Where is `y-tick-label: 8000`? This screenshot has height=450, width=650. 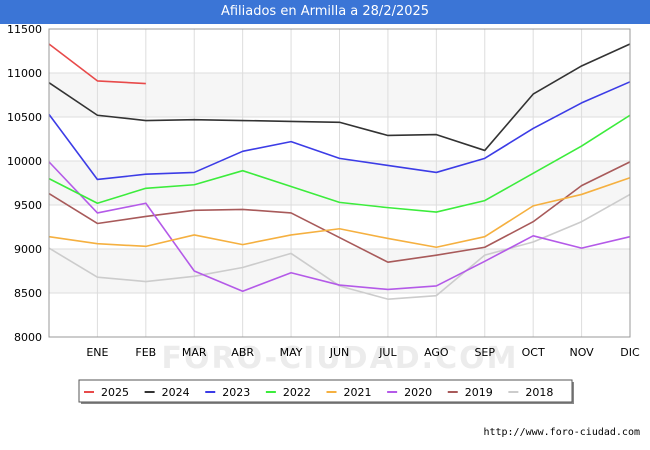
y-tick-label: 8000 is located at coordinates (28, 337).